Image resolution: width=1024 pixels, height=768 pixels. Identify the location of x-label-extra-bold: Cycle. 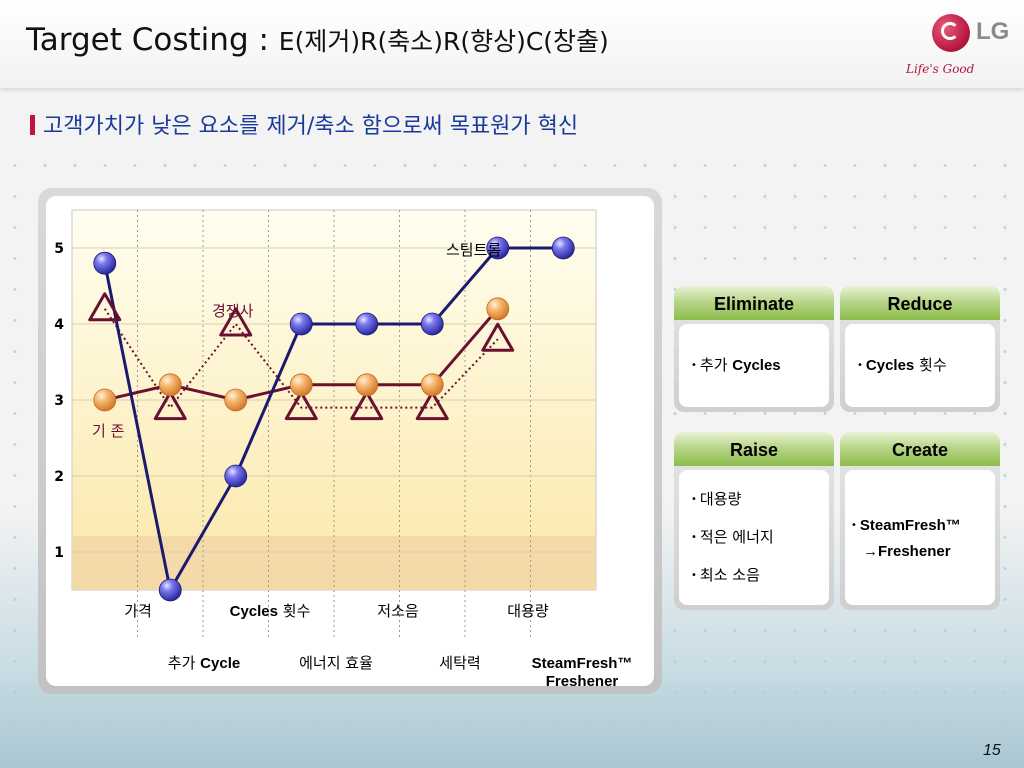
(220, 663).